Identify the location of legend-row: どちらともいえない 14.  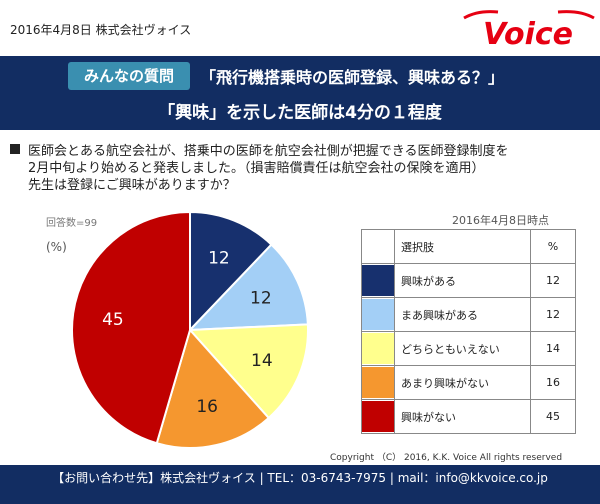
(468, 348).